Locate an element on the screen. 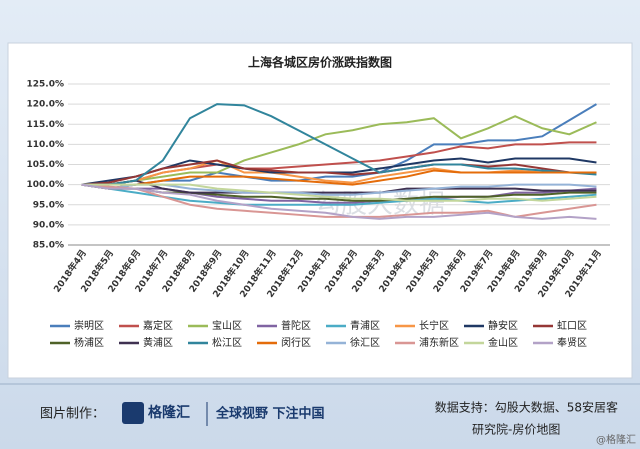 This screenshot has height=449, width=640. legend-label: 宝山区 is located at coordinates (227, 325).